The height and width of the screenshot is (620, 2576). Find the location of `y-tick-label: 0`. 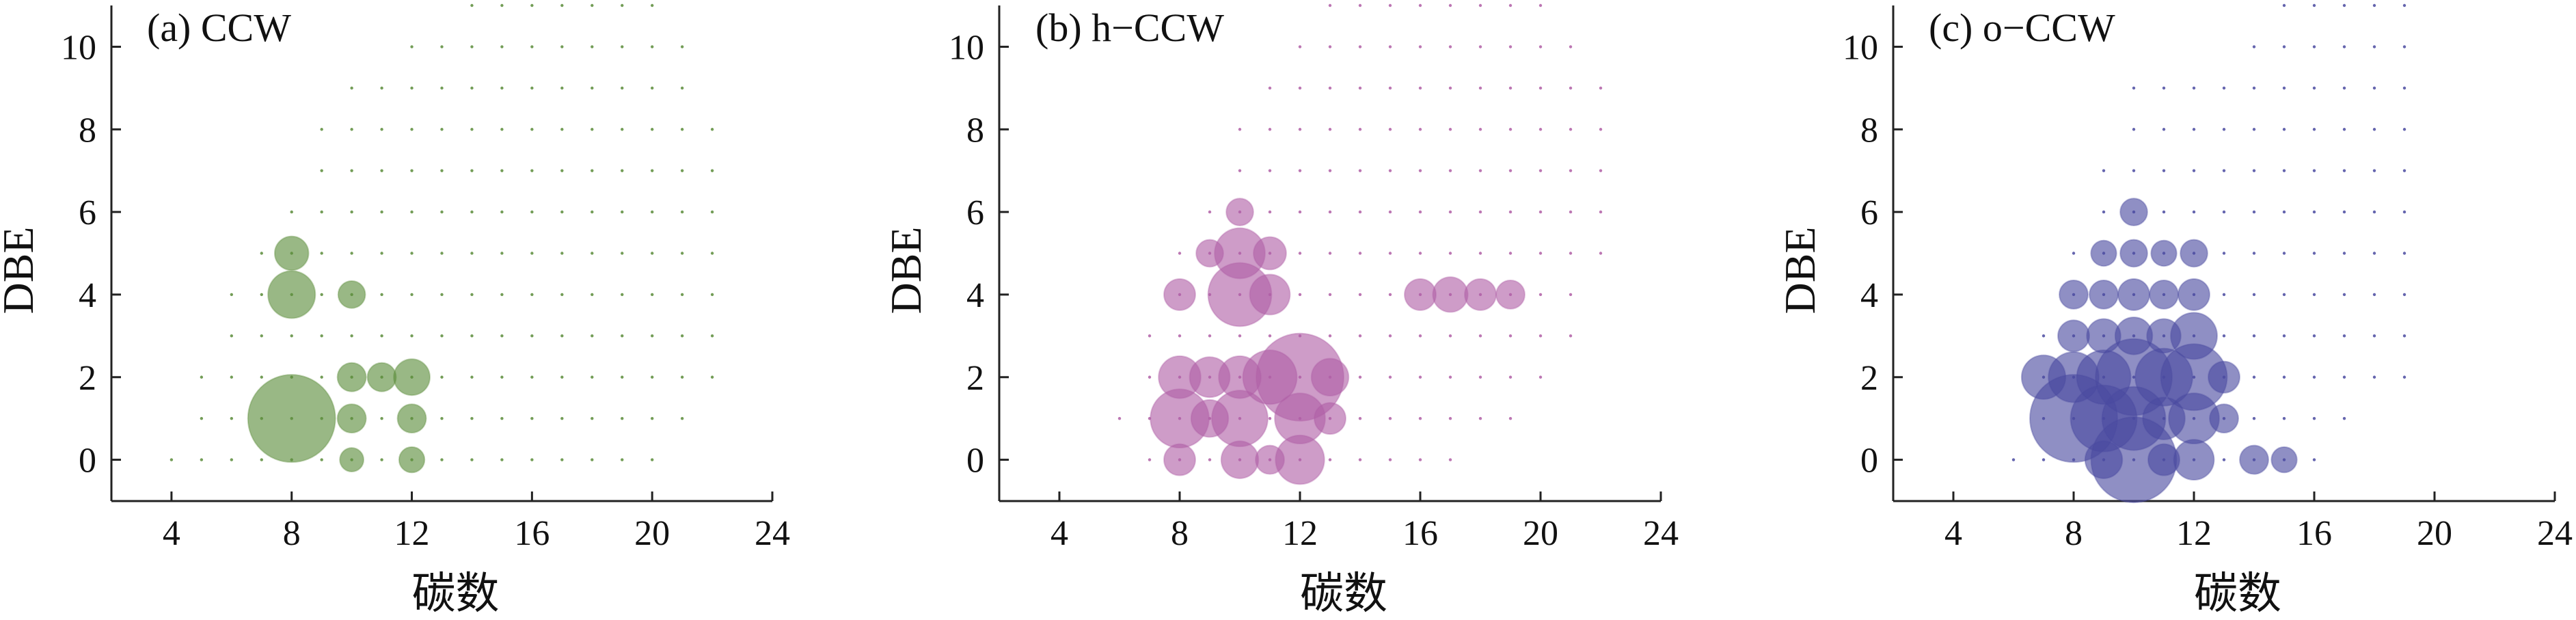

y-tick-label: 0 is located at coordinates (1869, 461).